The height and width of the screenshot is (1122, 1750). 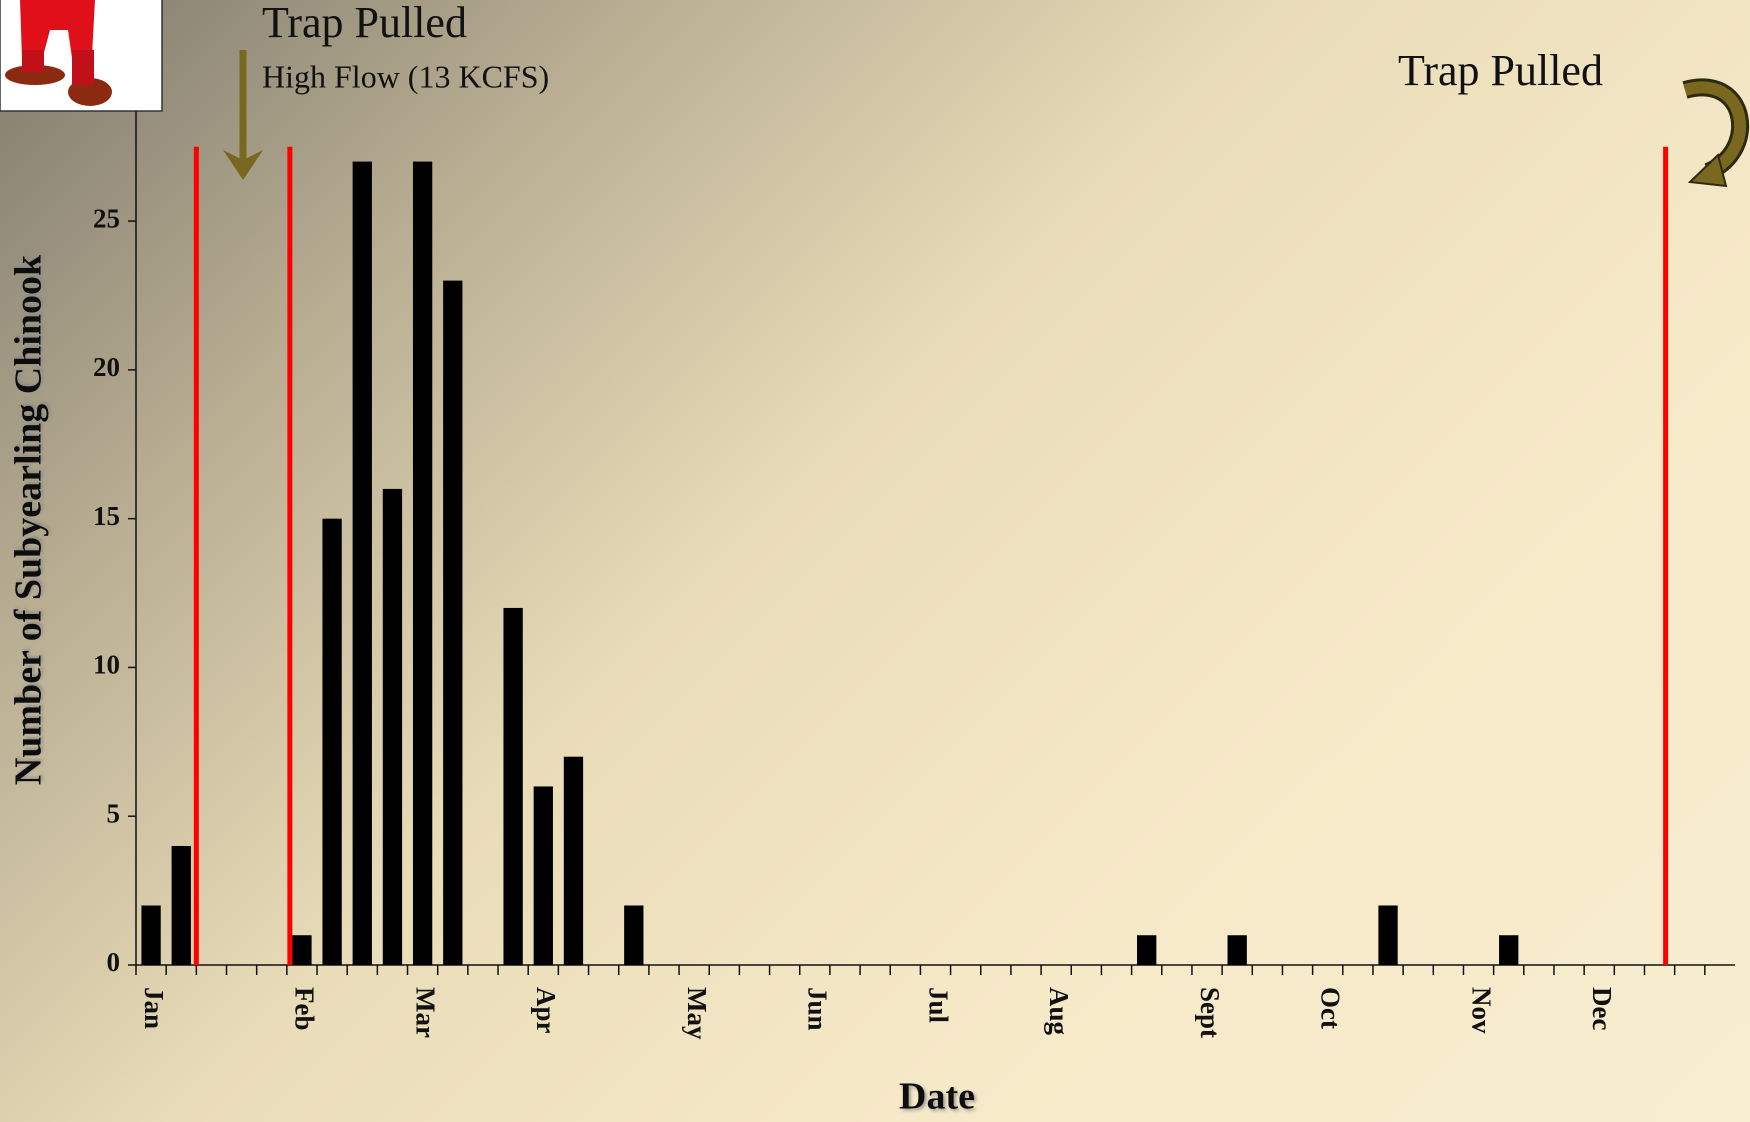 I want to click on x-tick-label: Jan, so click(x=154, y=1008).